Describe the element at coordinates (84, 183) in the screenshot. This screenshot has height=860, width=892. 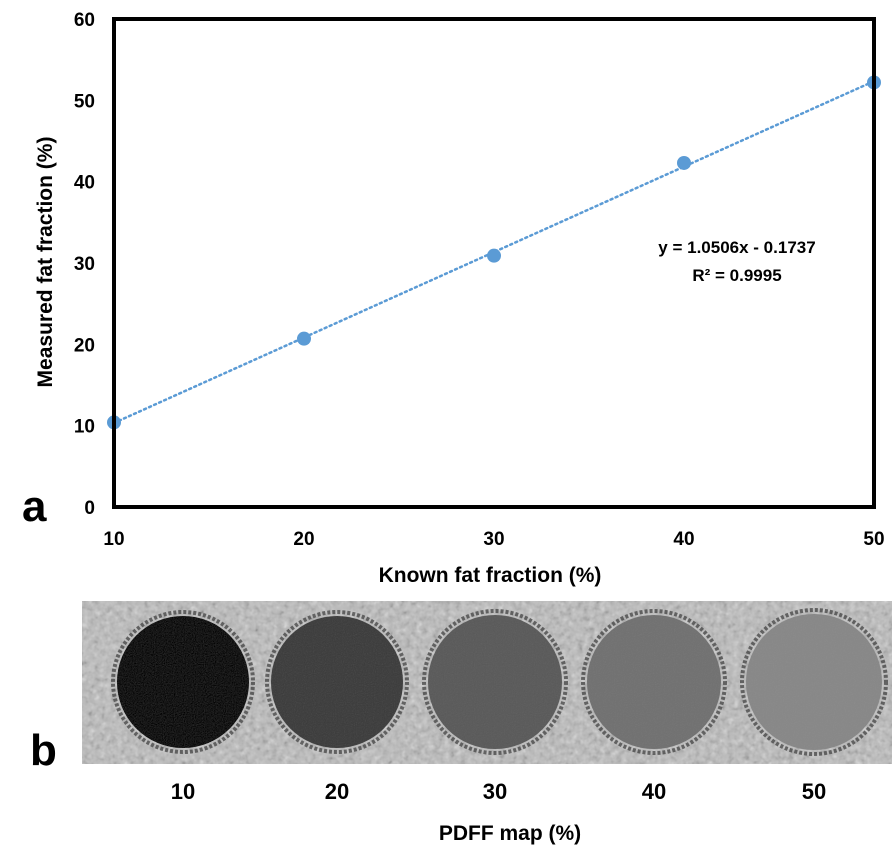
I see `y-tick-label: 40` at that location.